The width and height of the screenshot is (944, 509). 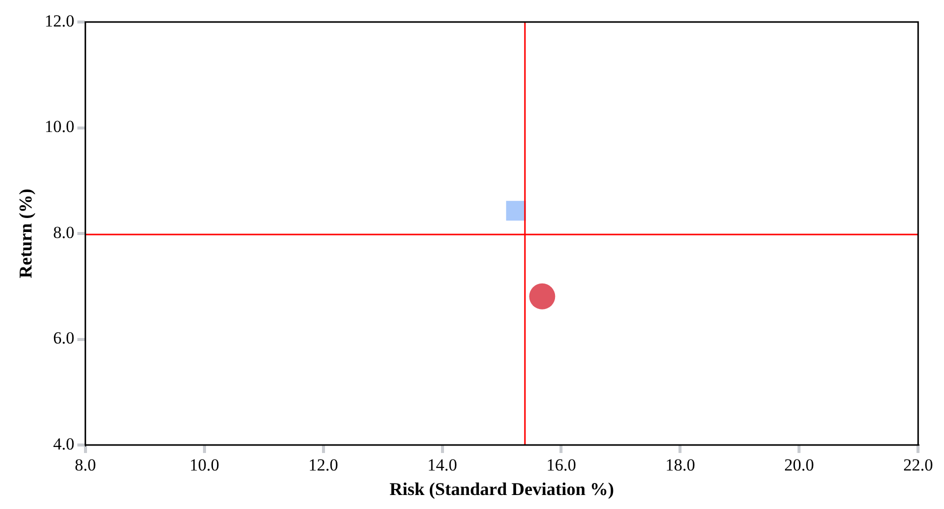 I want to click on y-tick-label: 8.0, so click(x=63, y=232).